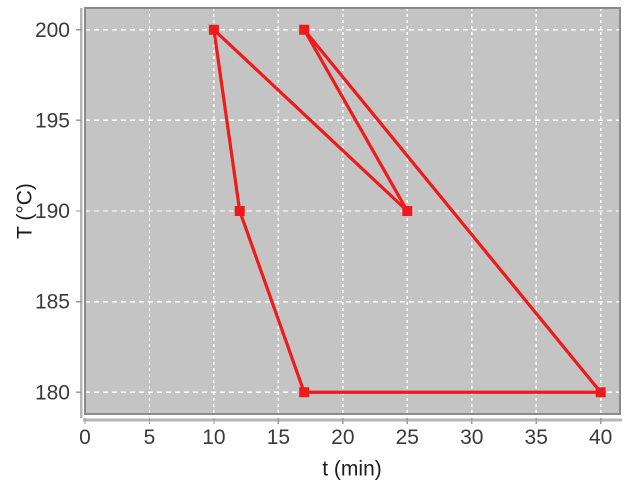  What do you see at coordinates (407, 437) in the screenshot?
I see `x-tick-label: 25` at bounding box center [407, 437].